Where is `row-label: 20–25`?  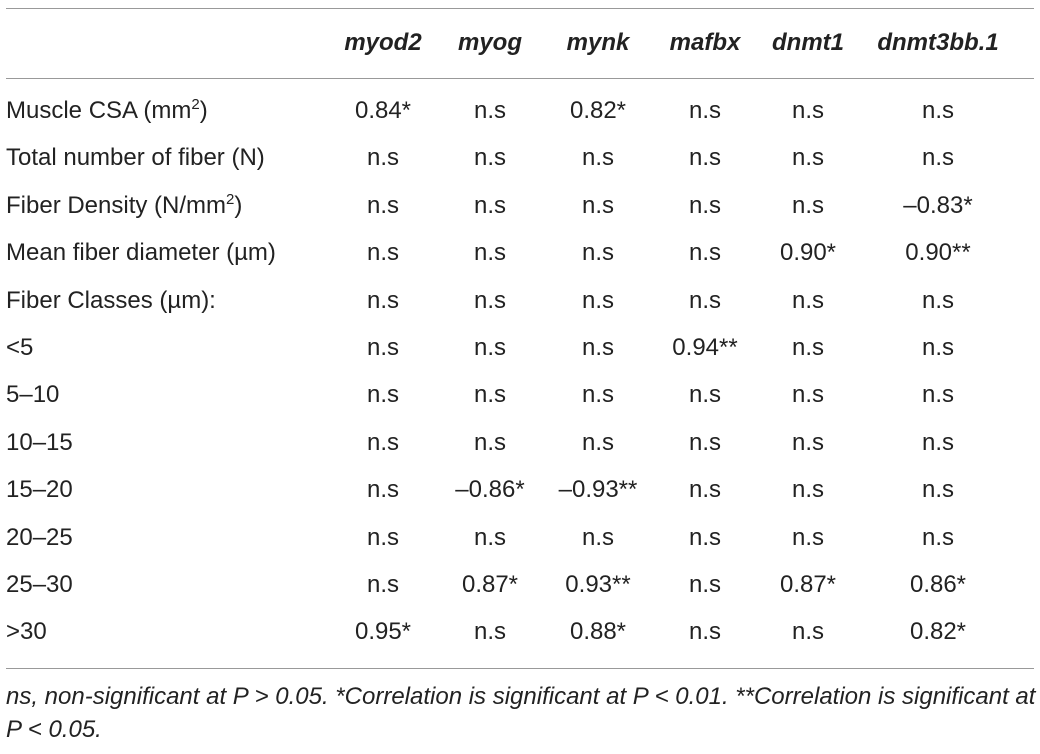
row-label: 20–25 is located at coordinates (39, 538).